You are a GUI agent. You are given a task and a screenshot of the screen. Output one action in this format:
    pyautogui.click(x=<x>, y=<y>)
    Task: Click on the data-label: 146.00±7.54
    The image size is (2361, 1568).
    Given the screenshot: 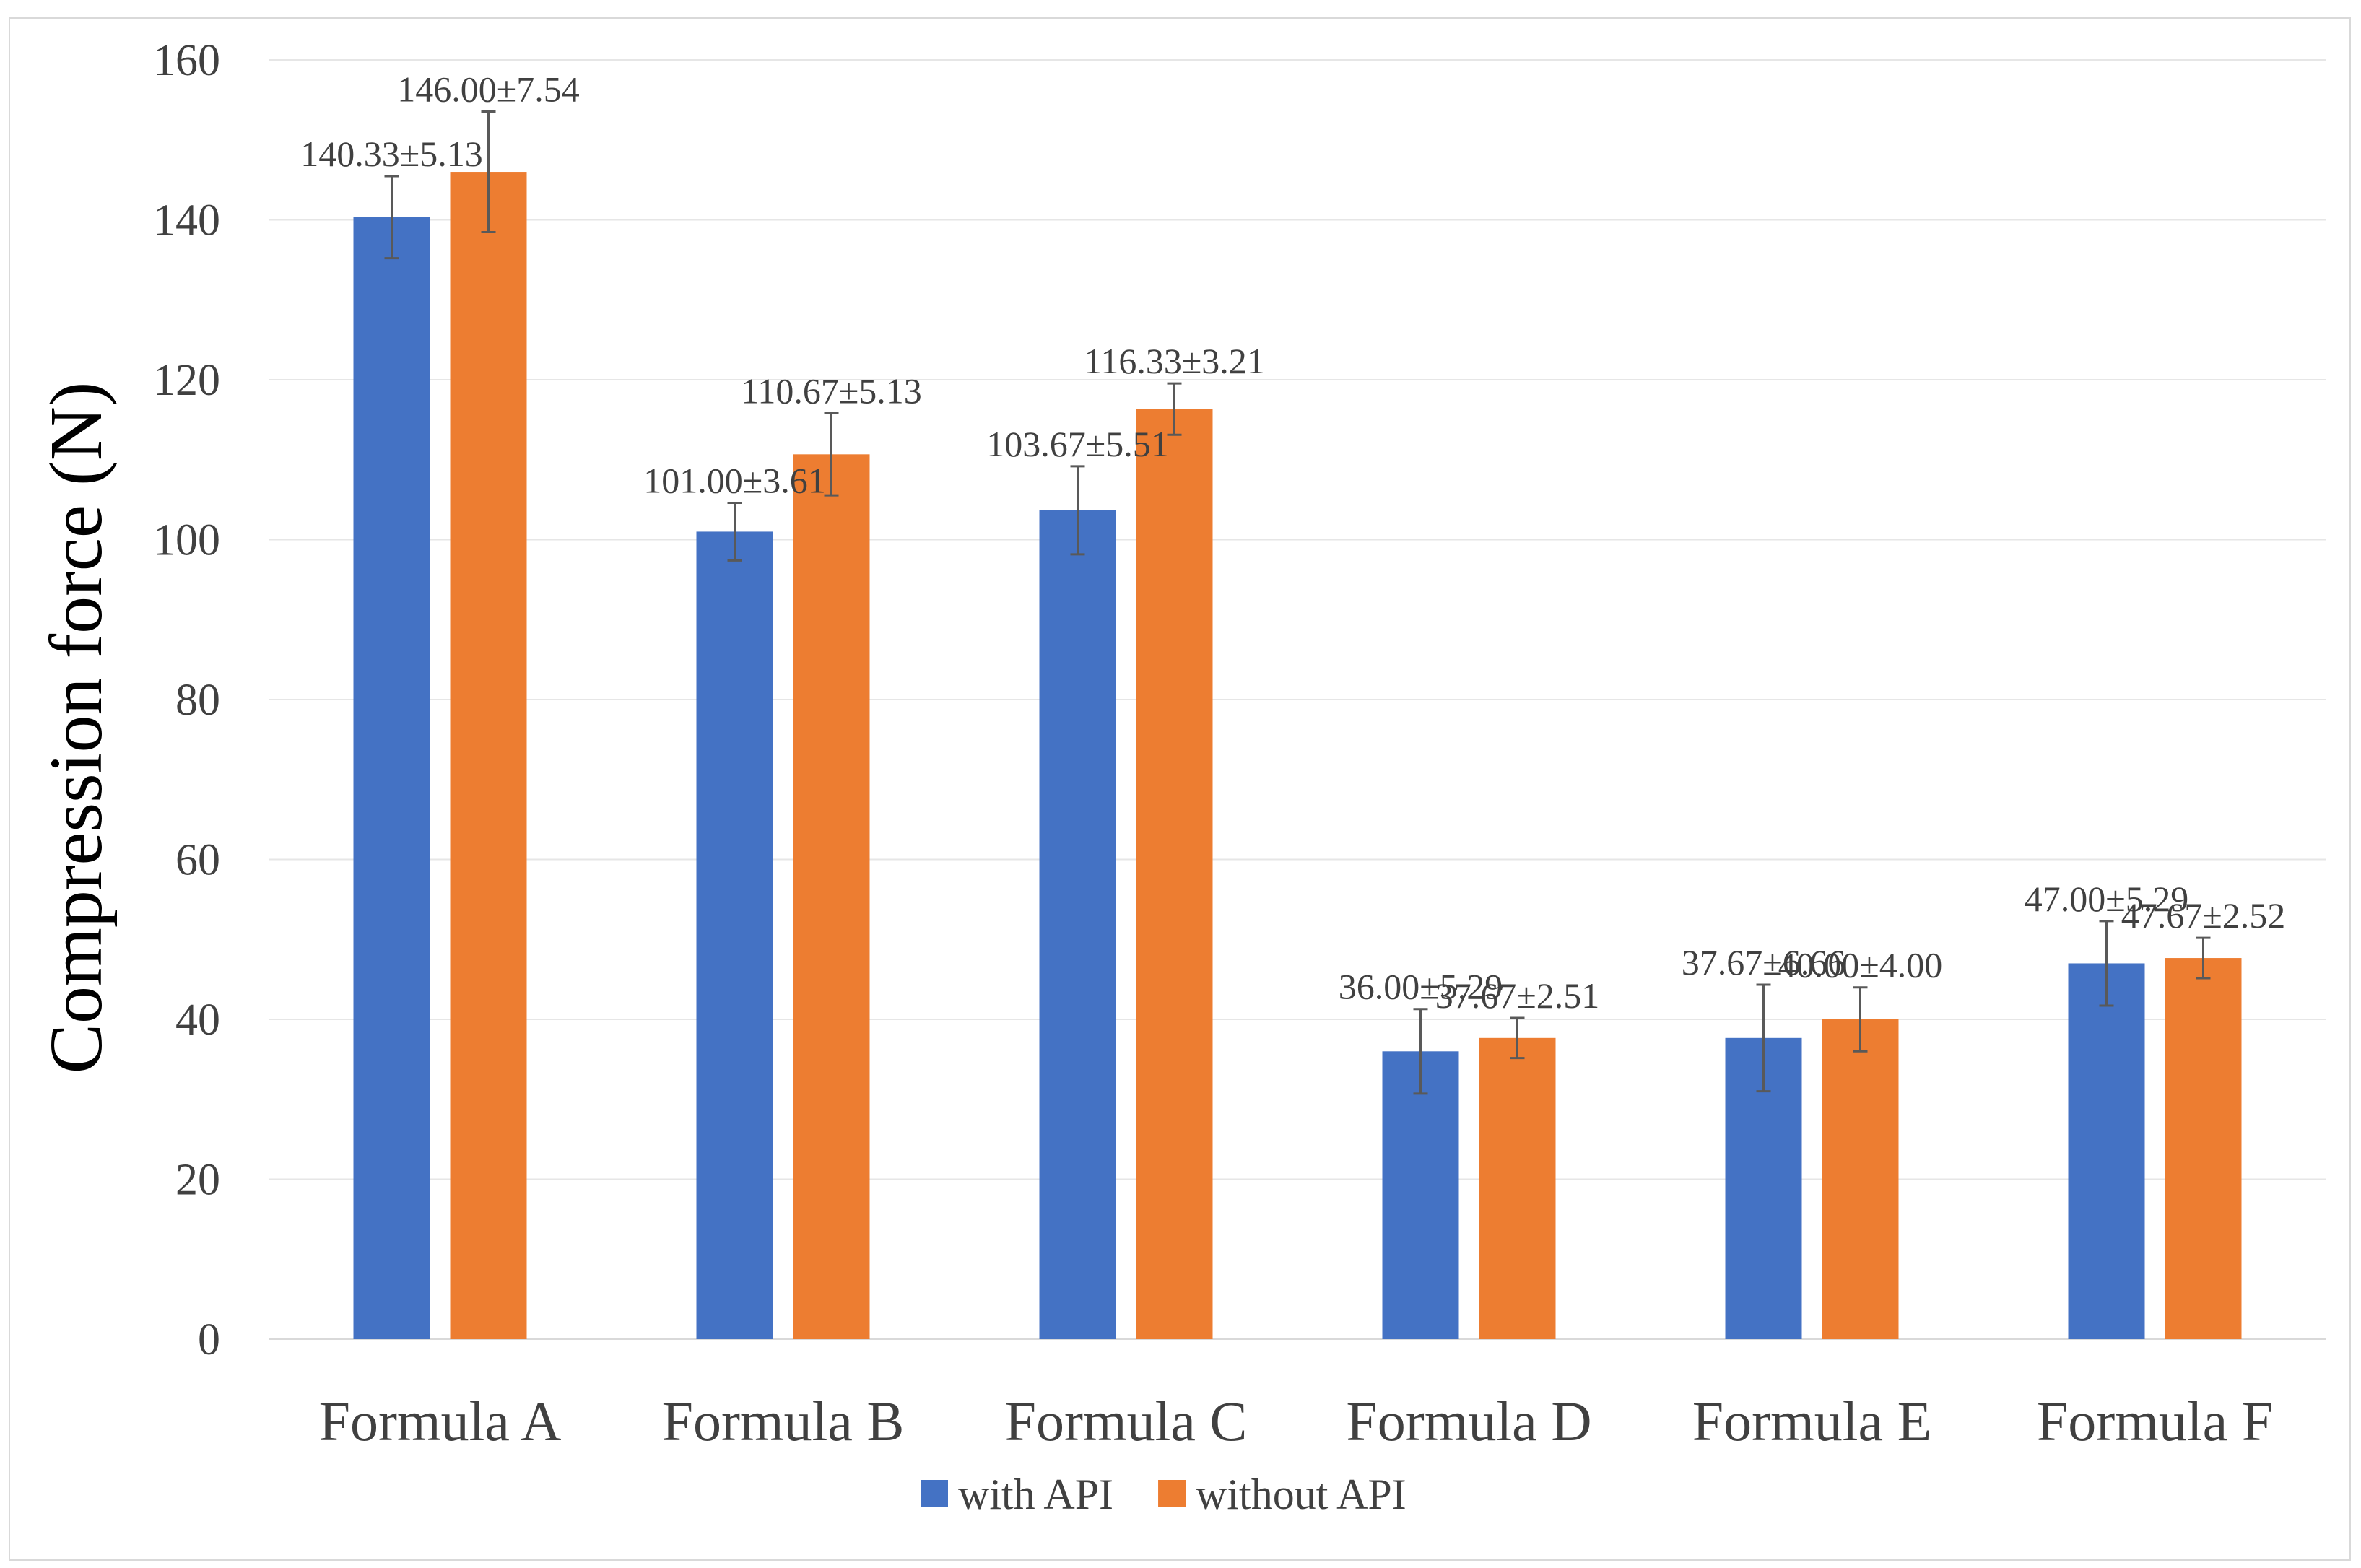 What is the action you would take?
    pyautogui.click(x=488, y=89)
    